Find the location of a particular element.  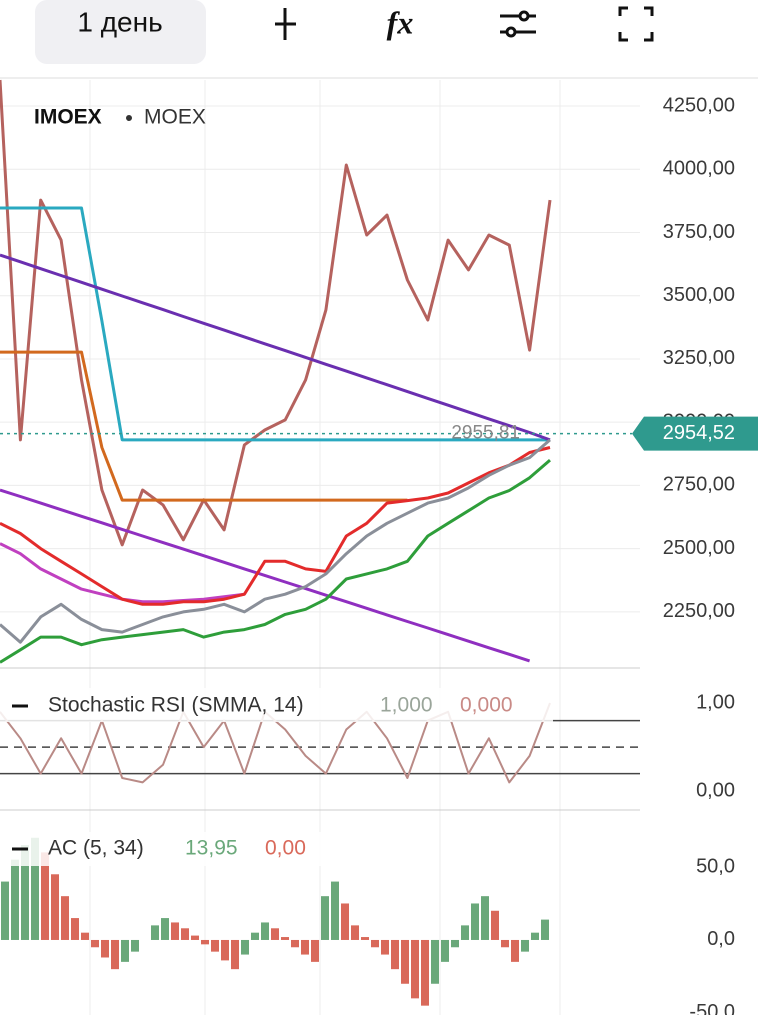

symbol: IMOEX is located at coordinates (68, 117).